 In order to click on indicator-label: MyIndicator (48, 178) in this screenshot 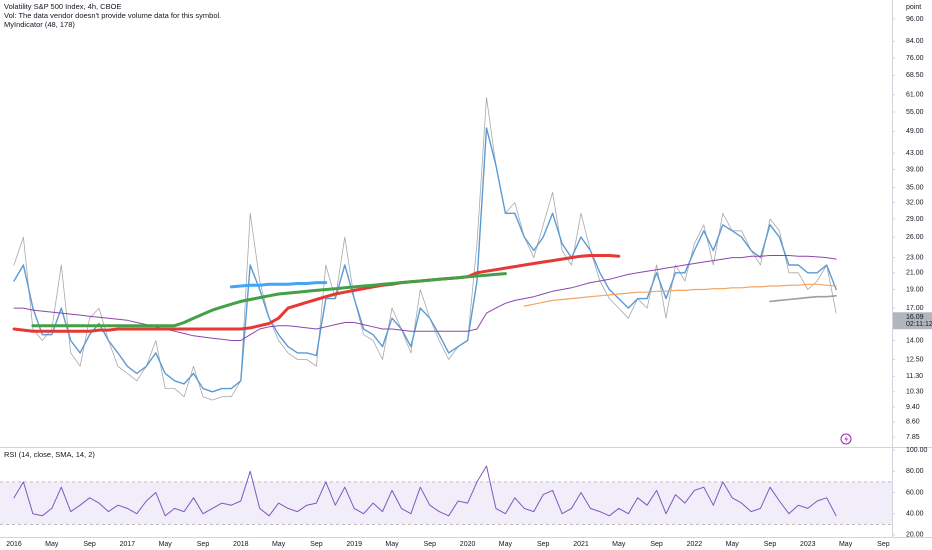, I will do `click(39, 24)`.